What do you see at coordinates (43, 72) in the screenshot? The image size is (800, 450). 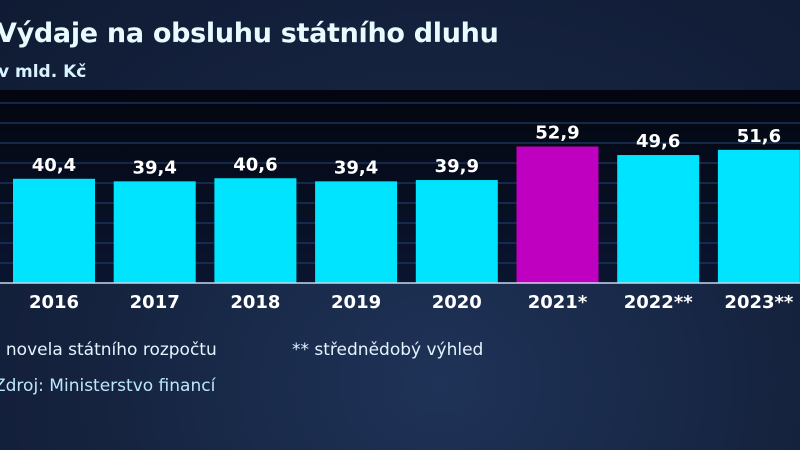 I see `chart-subtitle: v mld. Kč` at bounding box center [43, 72].